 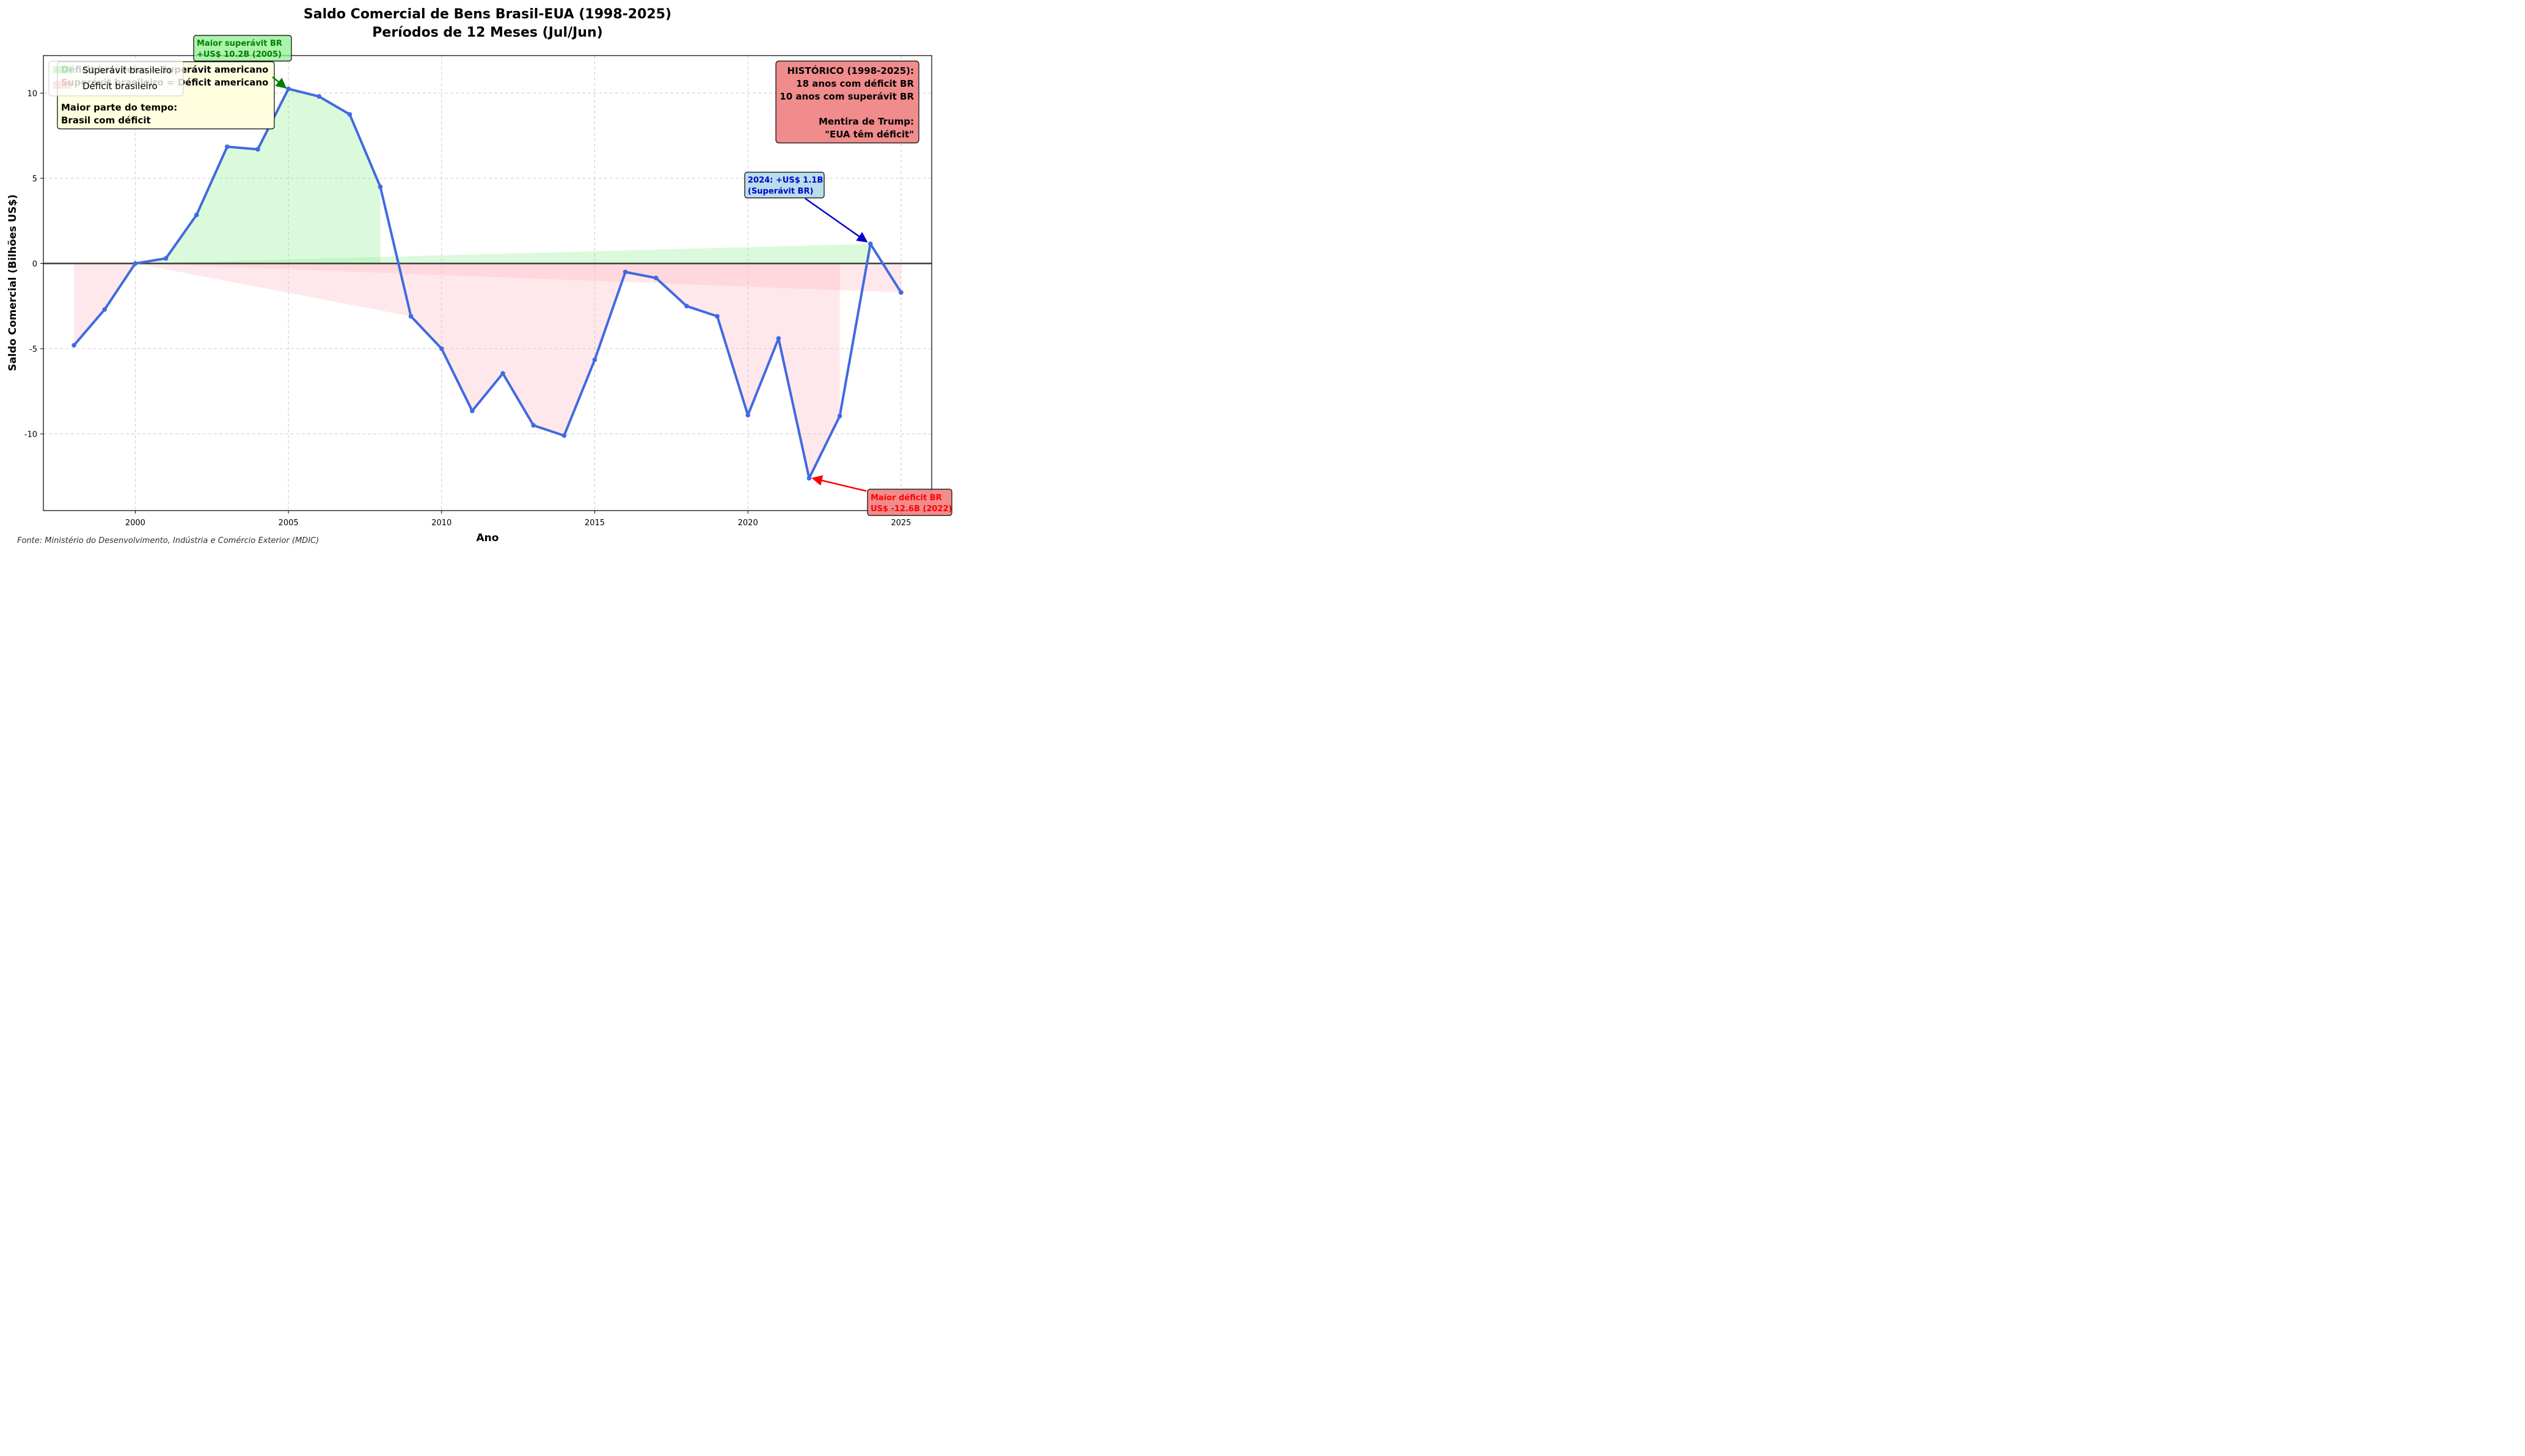 What do you see at coordinates (135, 523) in the screenshot?
I see `x-tick-label-2000: 2000` at bounding box center [135, 523].